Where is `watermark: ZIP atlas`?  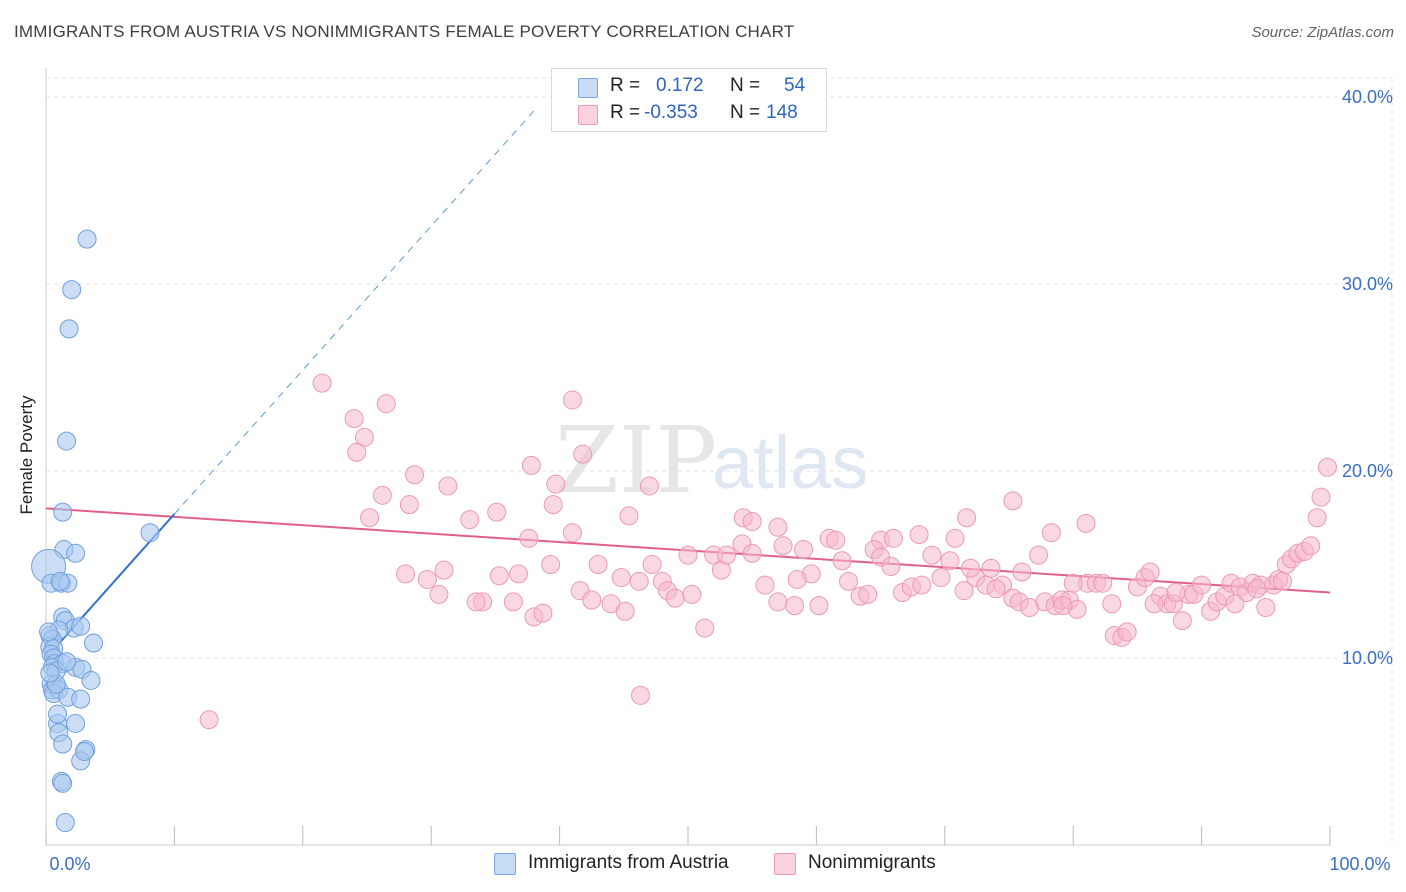 watermark: ZIP atlas is located at coordinates (711, 460).